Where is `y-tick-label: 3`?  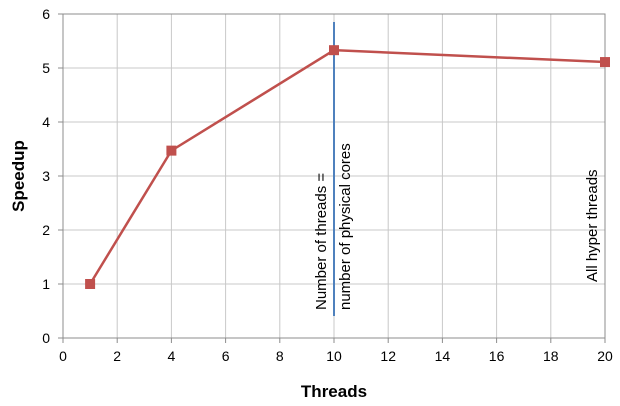 y-tick-label: 3 is located at coordinates (46, 176).